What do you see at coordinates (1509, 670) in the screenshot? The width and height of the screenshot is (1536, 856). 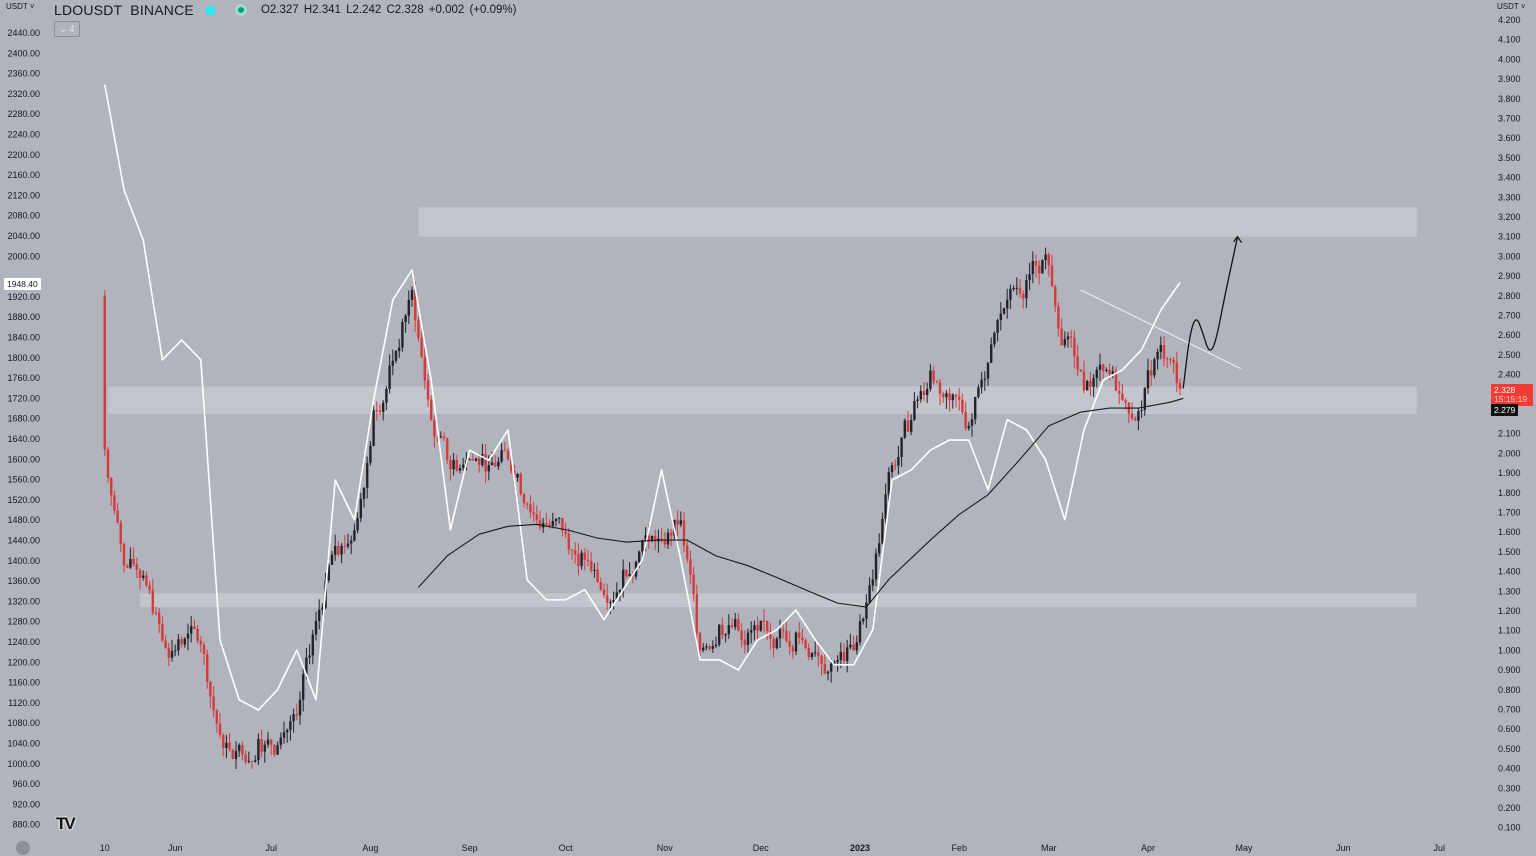 I see `right-axis-tick-label: 0.900` at bounding box center [1509, 670].